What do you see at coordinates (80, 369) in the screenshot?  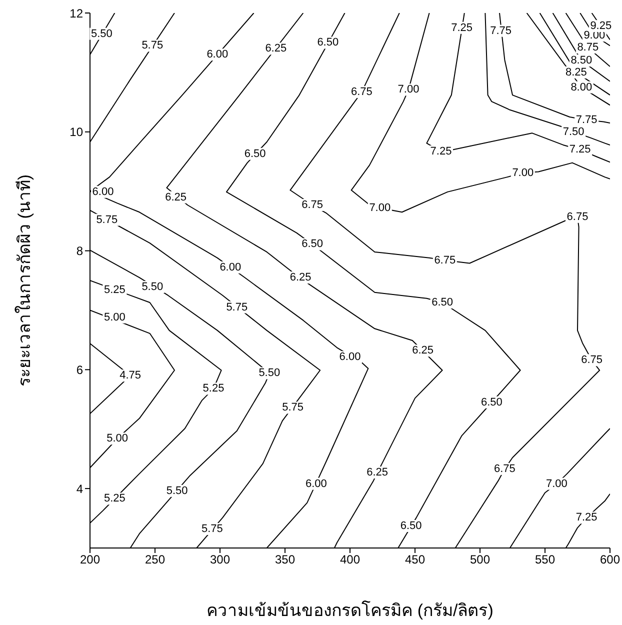 I see `y-tick-label: 6` at bounding box center [80, 369].